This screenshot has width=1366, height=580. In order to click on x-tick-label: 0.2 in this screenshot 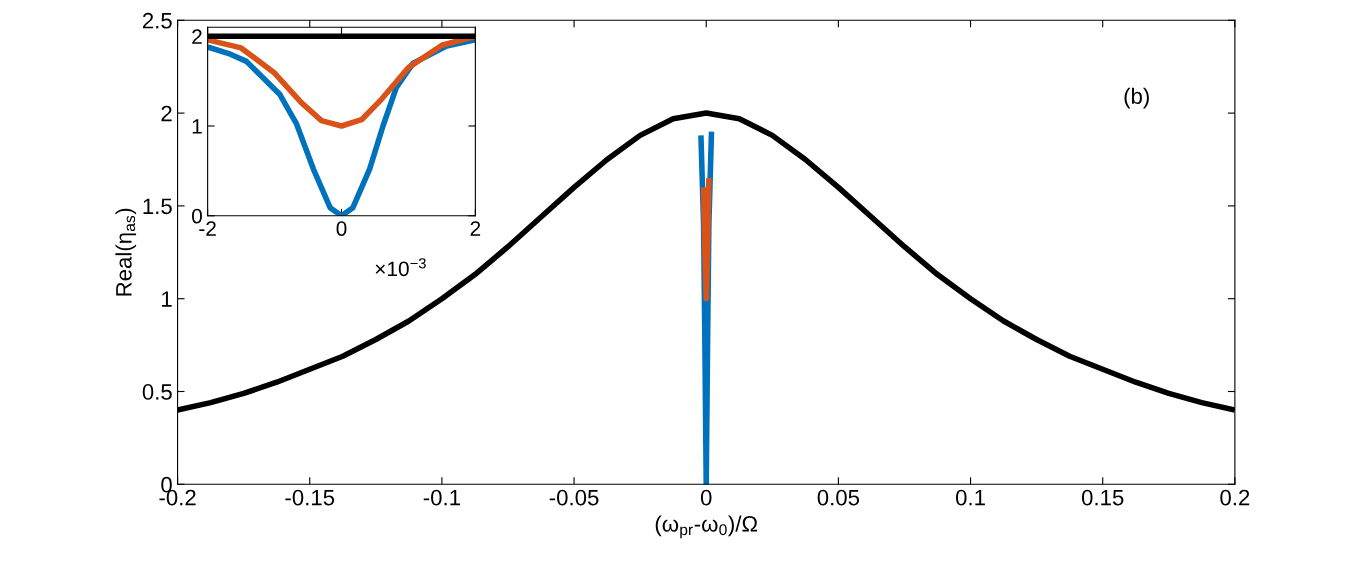, I will do `click(1235, 497)`.